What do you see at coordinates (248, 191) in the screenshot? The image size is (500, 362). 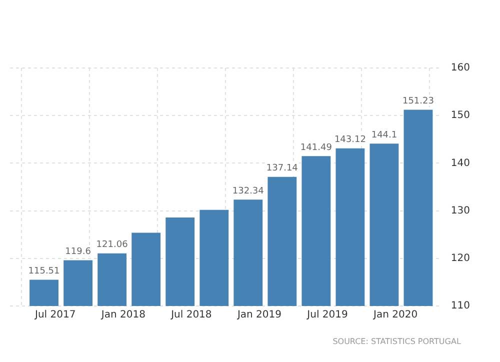 I see `data-label: 132.34` at bounding box center [248, 191].